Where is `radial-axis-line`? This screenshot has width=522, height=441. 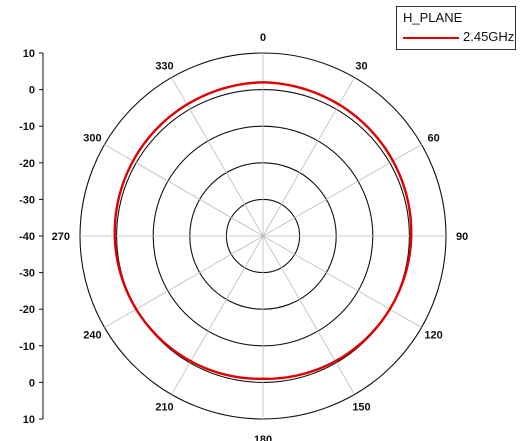
radial-axis-line is located at coordinates (41, 236).